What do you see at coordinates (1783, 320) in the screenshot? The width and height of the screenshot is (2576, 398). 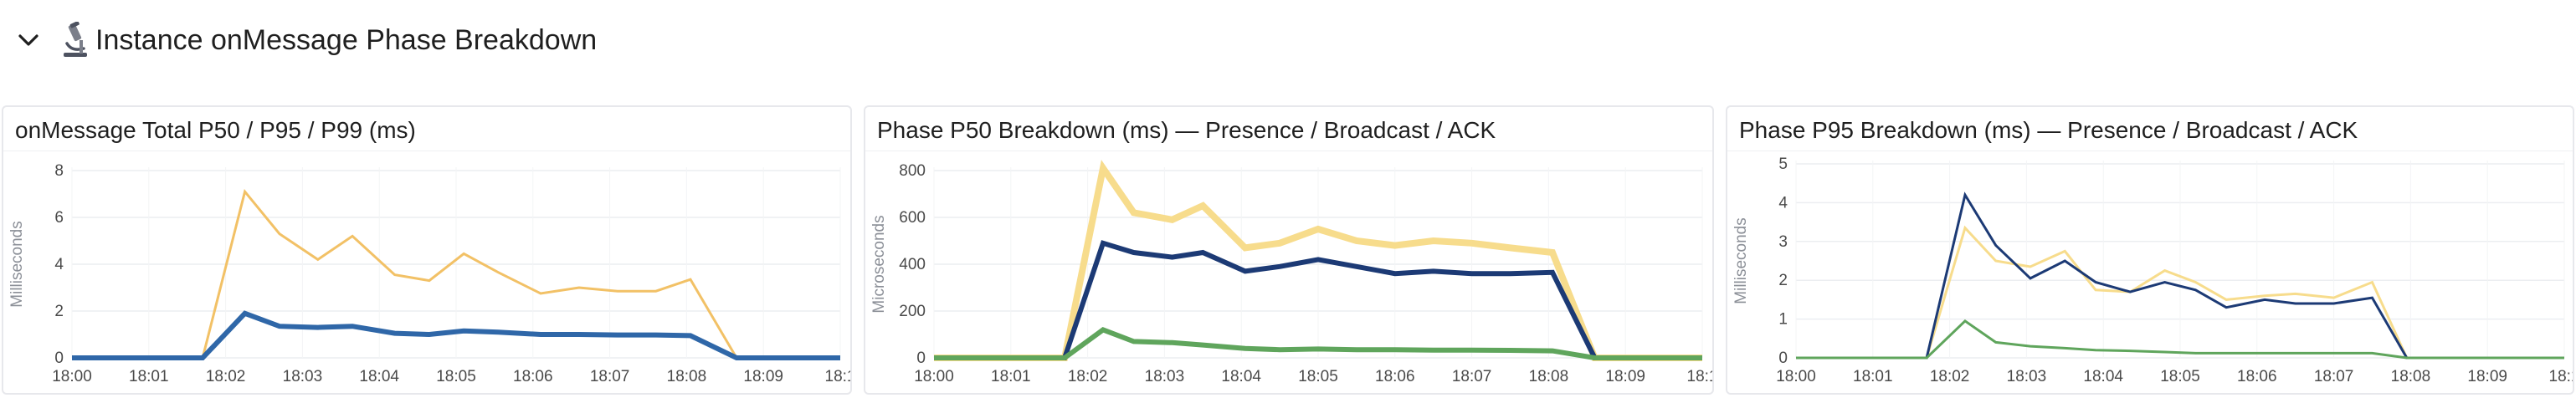 I see `y-tick-label: 1` at bounding box center [1783, 320].